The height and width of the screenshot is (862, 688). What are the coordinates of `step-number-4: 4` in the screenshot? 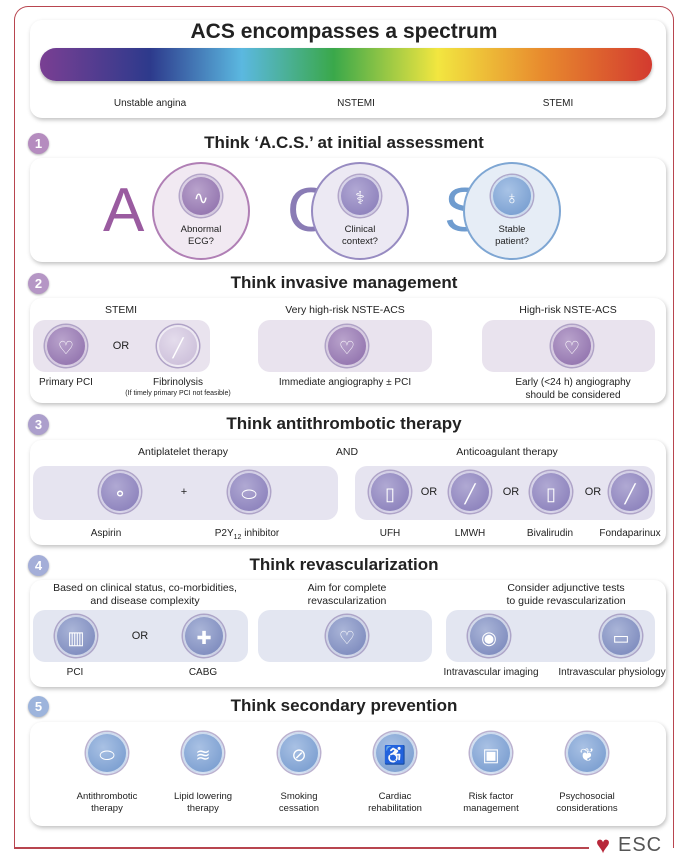 It's located at (38, 565).